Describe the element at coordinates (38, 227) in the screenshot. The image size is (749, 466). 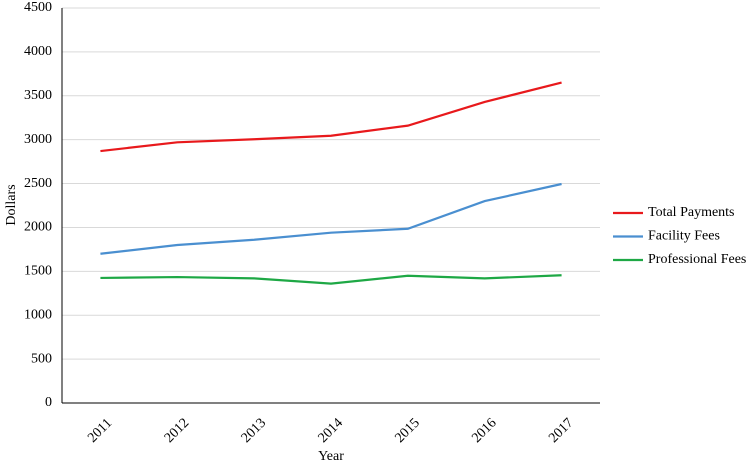
I see `y-tick-label: 2000` at that location.